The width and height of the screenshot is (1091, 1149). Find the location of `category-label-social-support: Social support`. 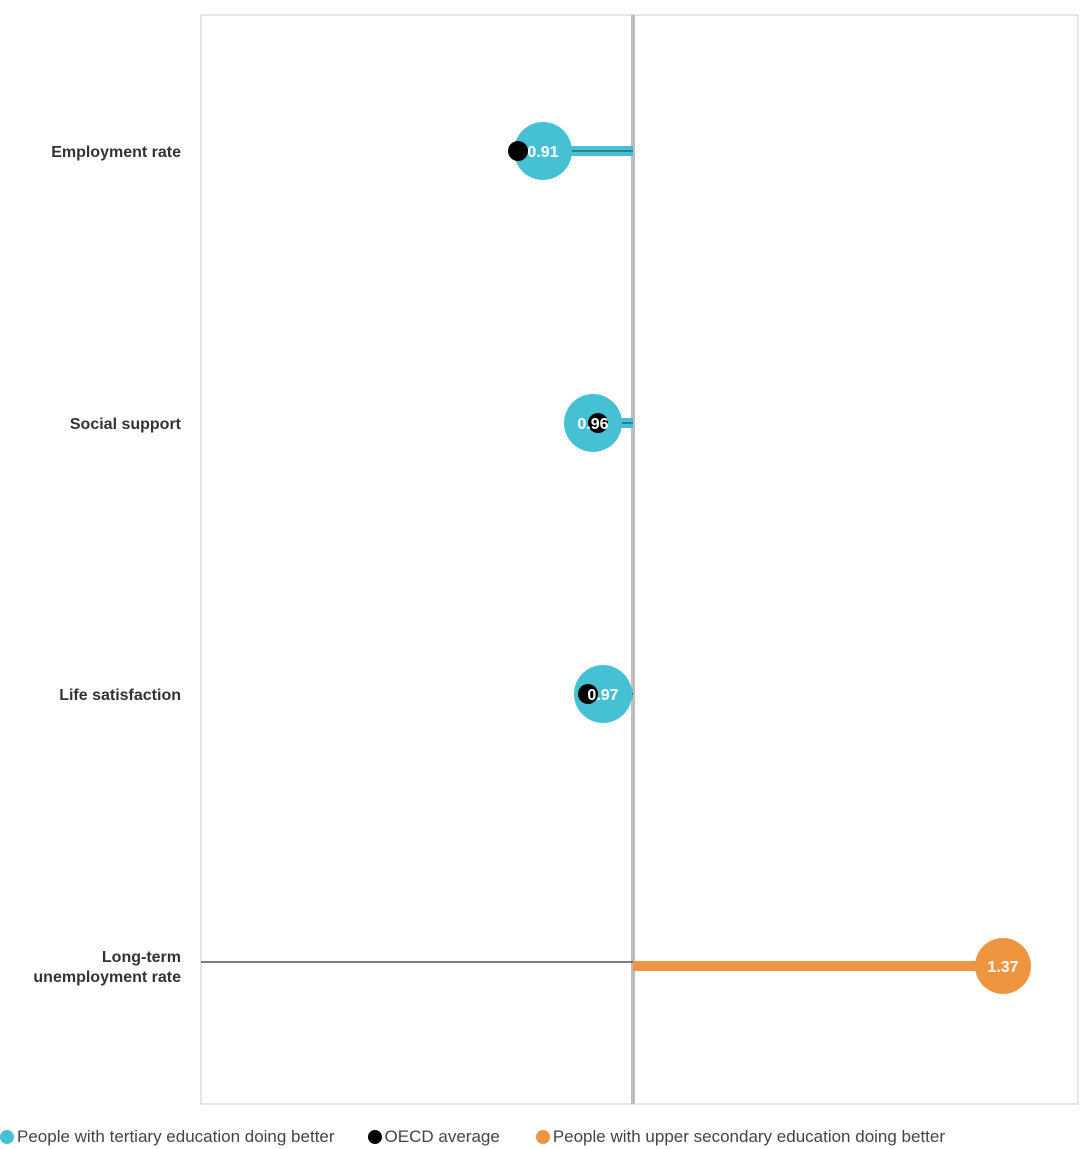

category-label-social-support: Social support is located at coordinates (126, 424).